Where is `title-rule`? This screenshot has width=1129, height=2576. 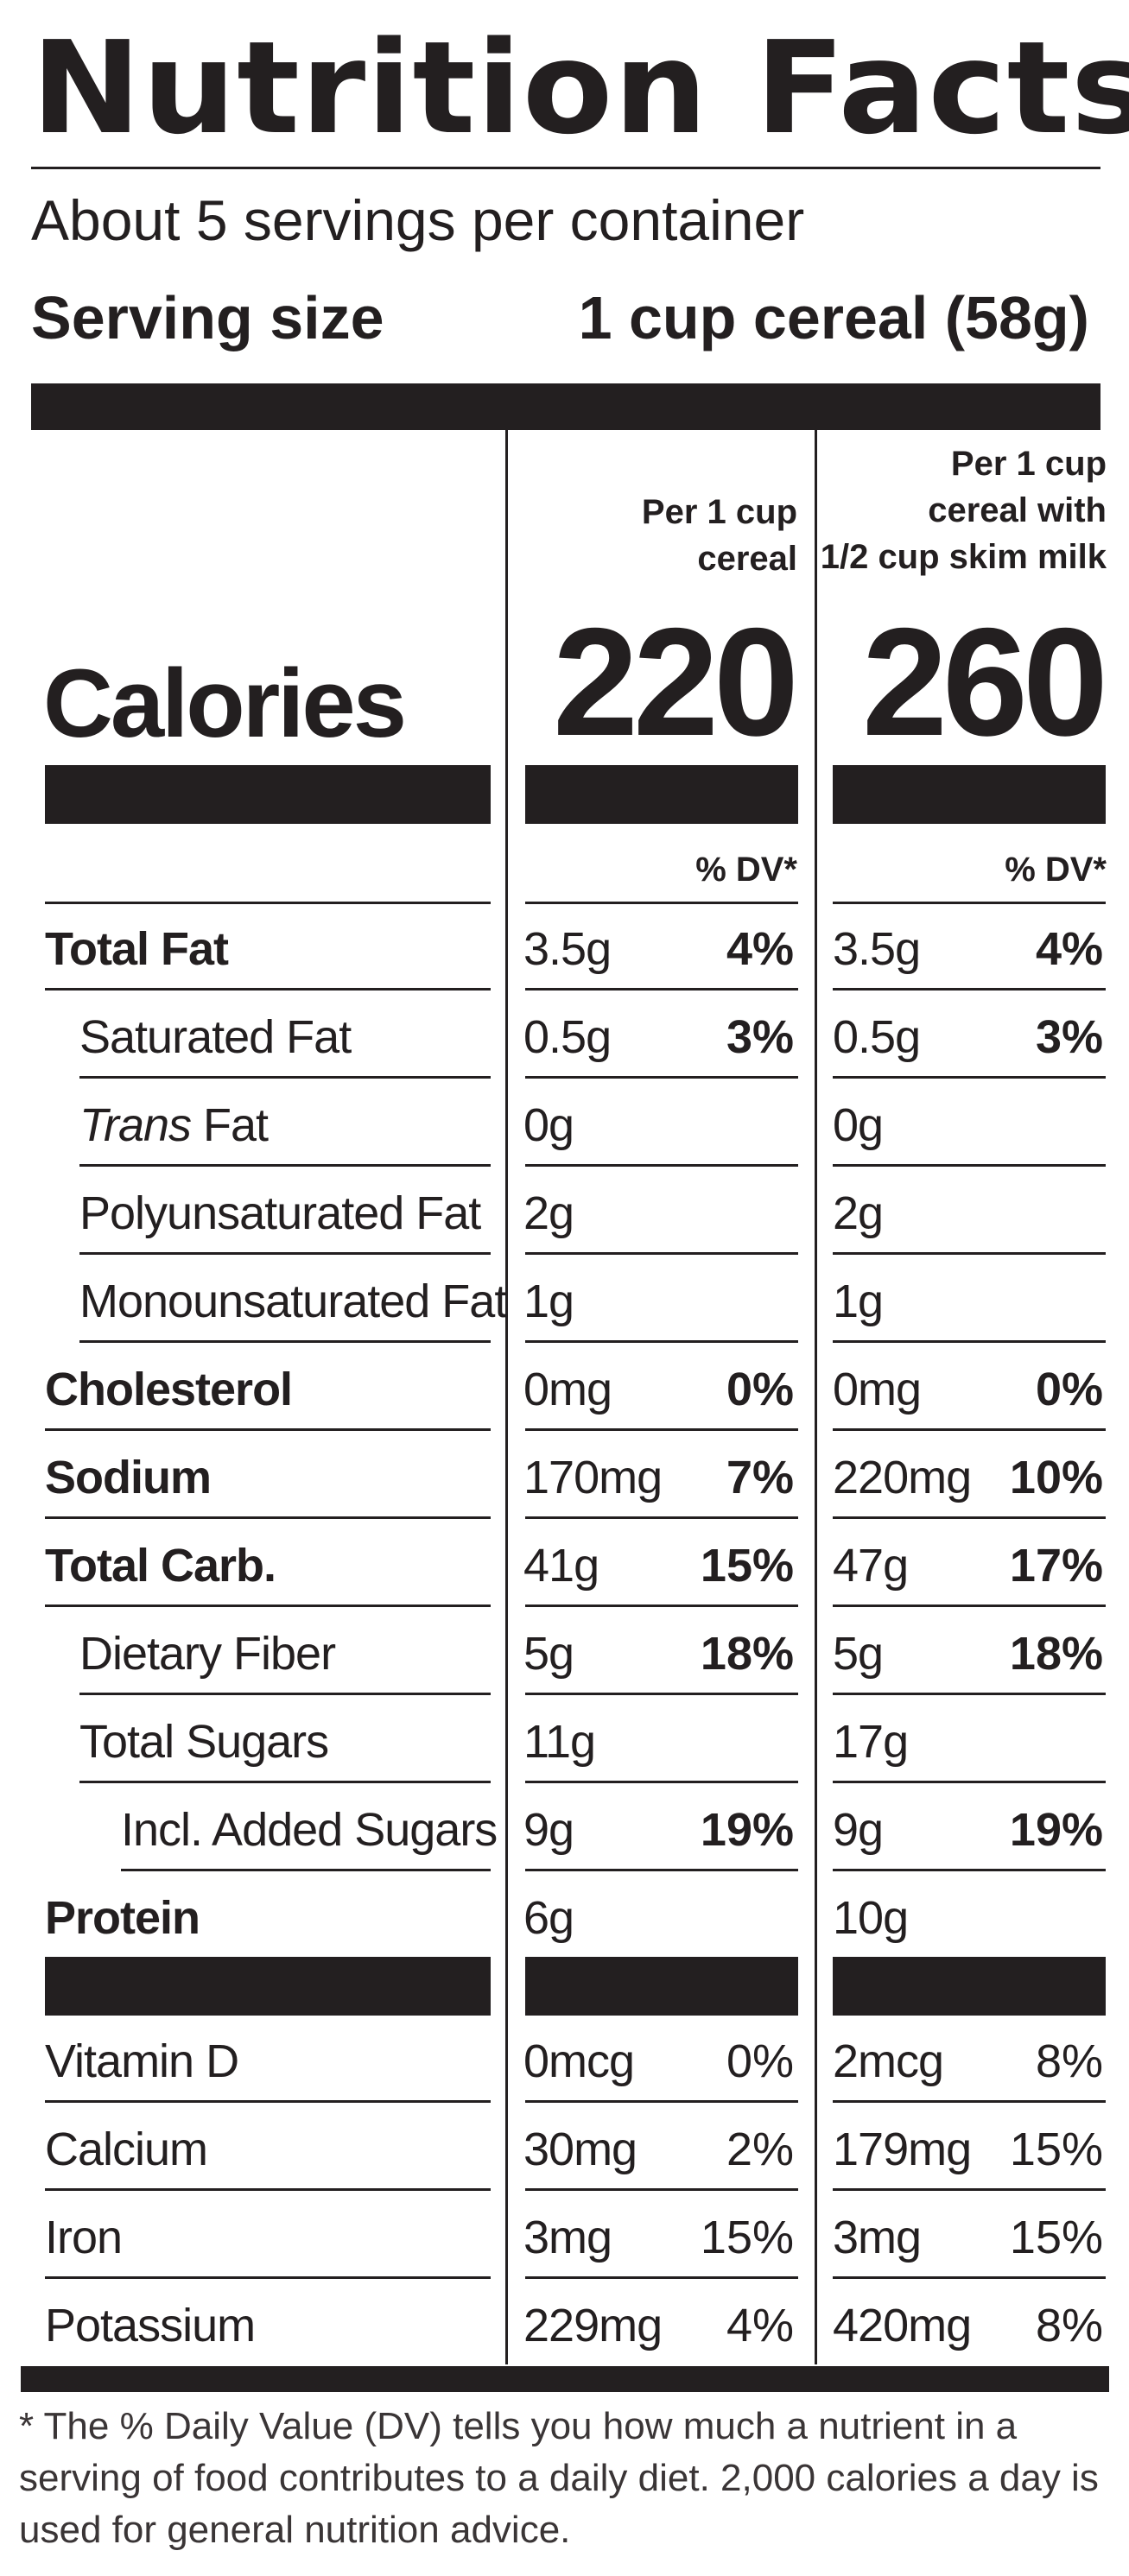
title-rule is located at coordinates (566, 168).